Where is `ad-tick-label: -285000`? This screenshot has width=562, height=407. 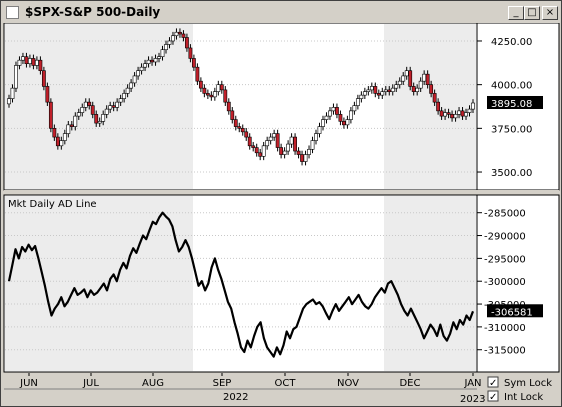 ad-tick-label: -285000 is located at coordinates (505, 214).